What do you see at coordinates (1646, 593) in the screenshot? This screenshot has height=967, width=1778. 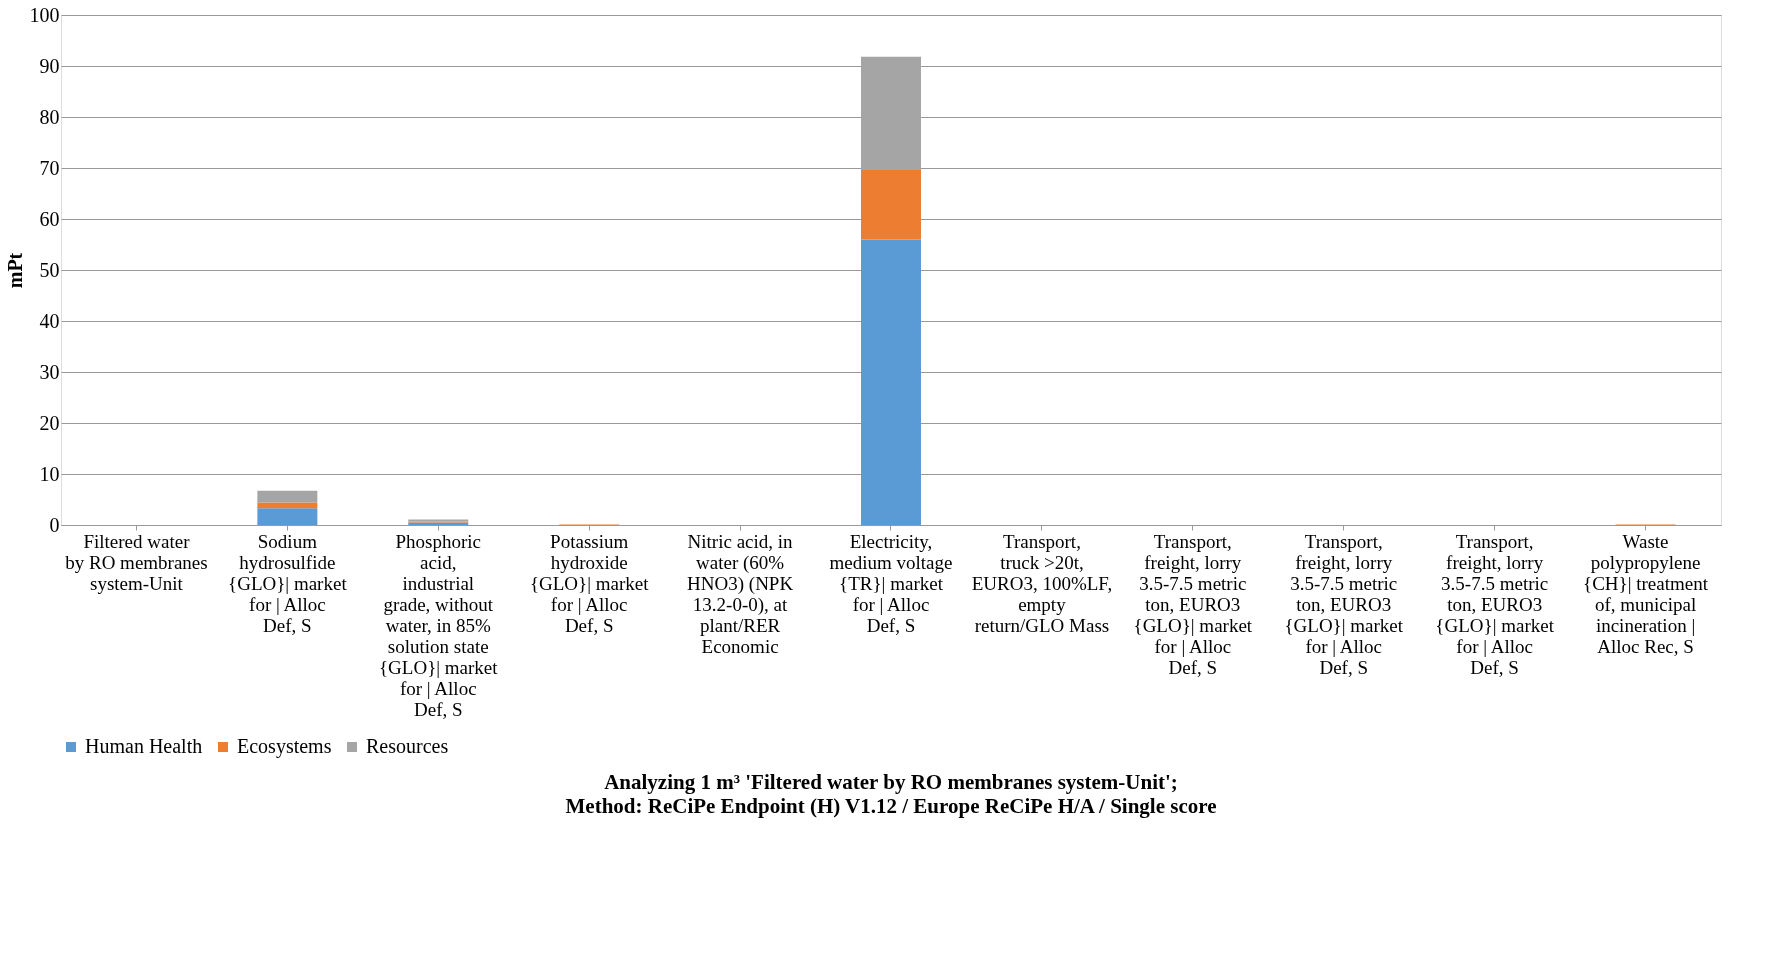 I see `x-tick-label: Waste polypropylene {CH}| treatment of, municipal incineration | Alloc Rec, S` at bounding box center [1646, 593].